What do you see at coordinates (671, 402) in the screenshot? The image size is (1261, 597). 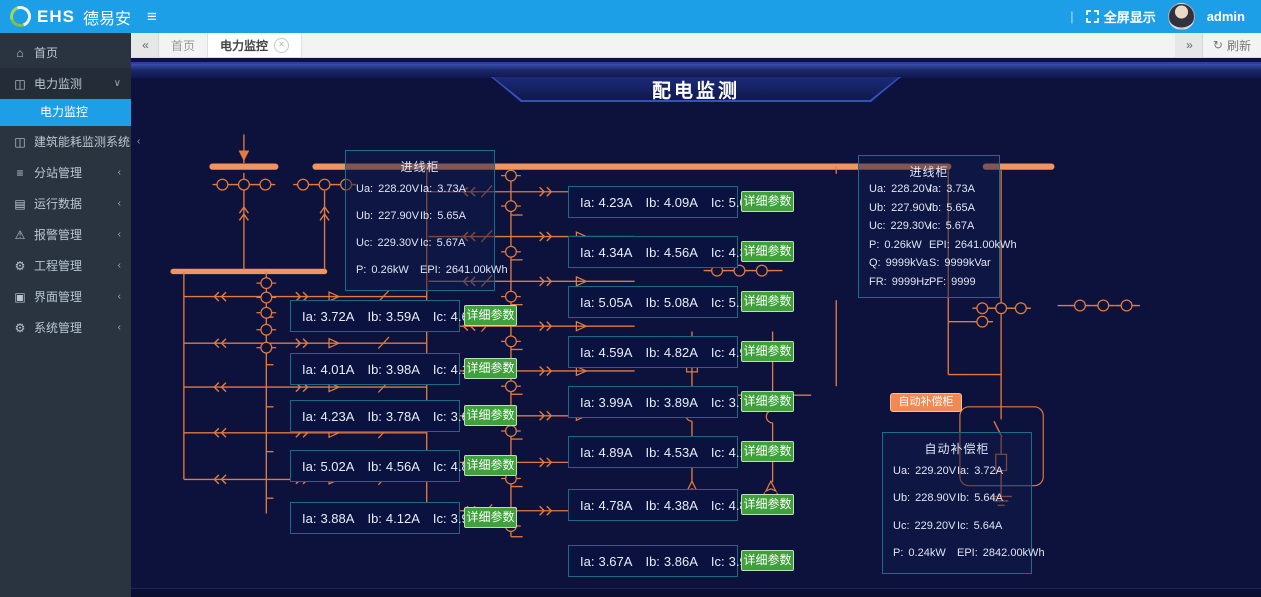 I see `phase-current: Ib: 3.89A` at bounding box center [671, 402].